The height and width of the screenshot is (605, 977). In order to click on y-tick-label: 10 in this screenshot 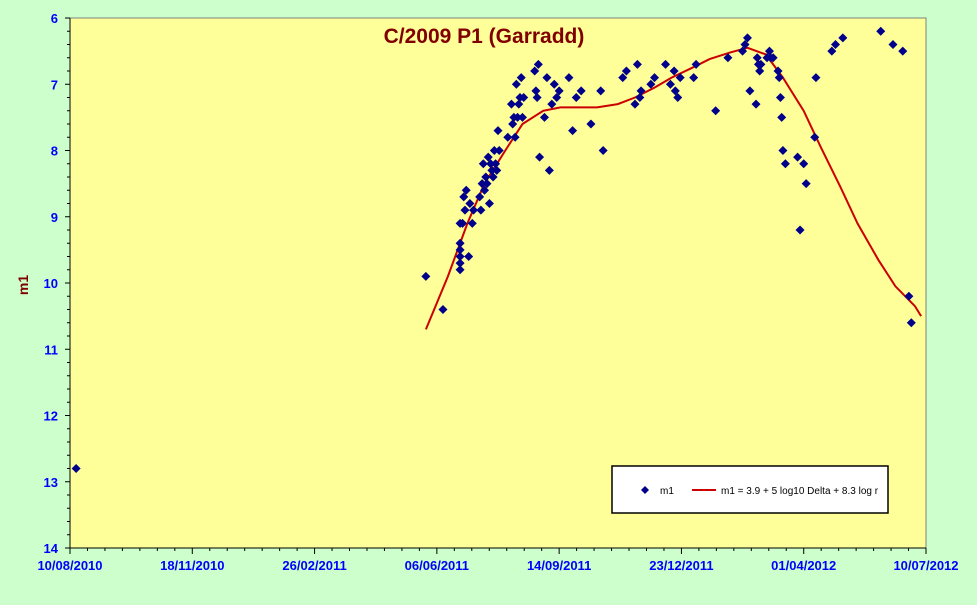, I will do `click(51, 283)`.